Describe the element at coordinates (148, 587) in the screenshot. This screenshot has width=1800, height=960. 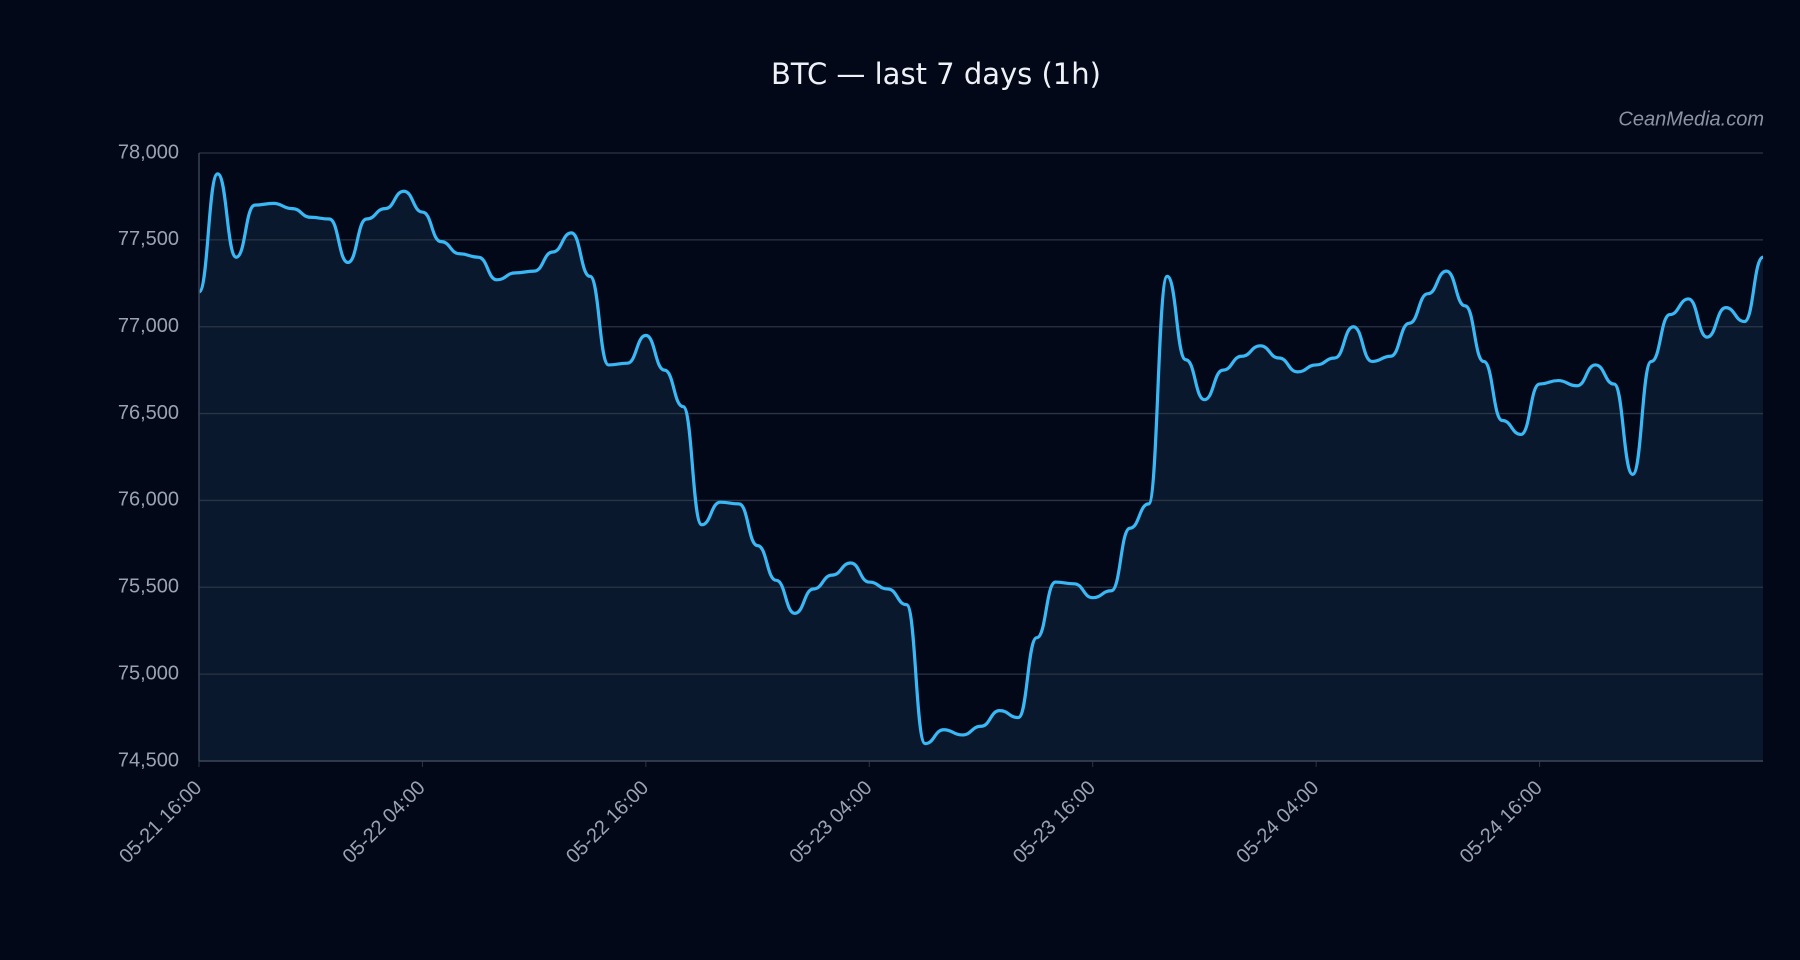
I see `y-tick-label: 75,500` at that location.